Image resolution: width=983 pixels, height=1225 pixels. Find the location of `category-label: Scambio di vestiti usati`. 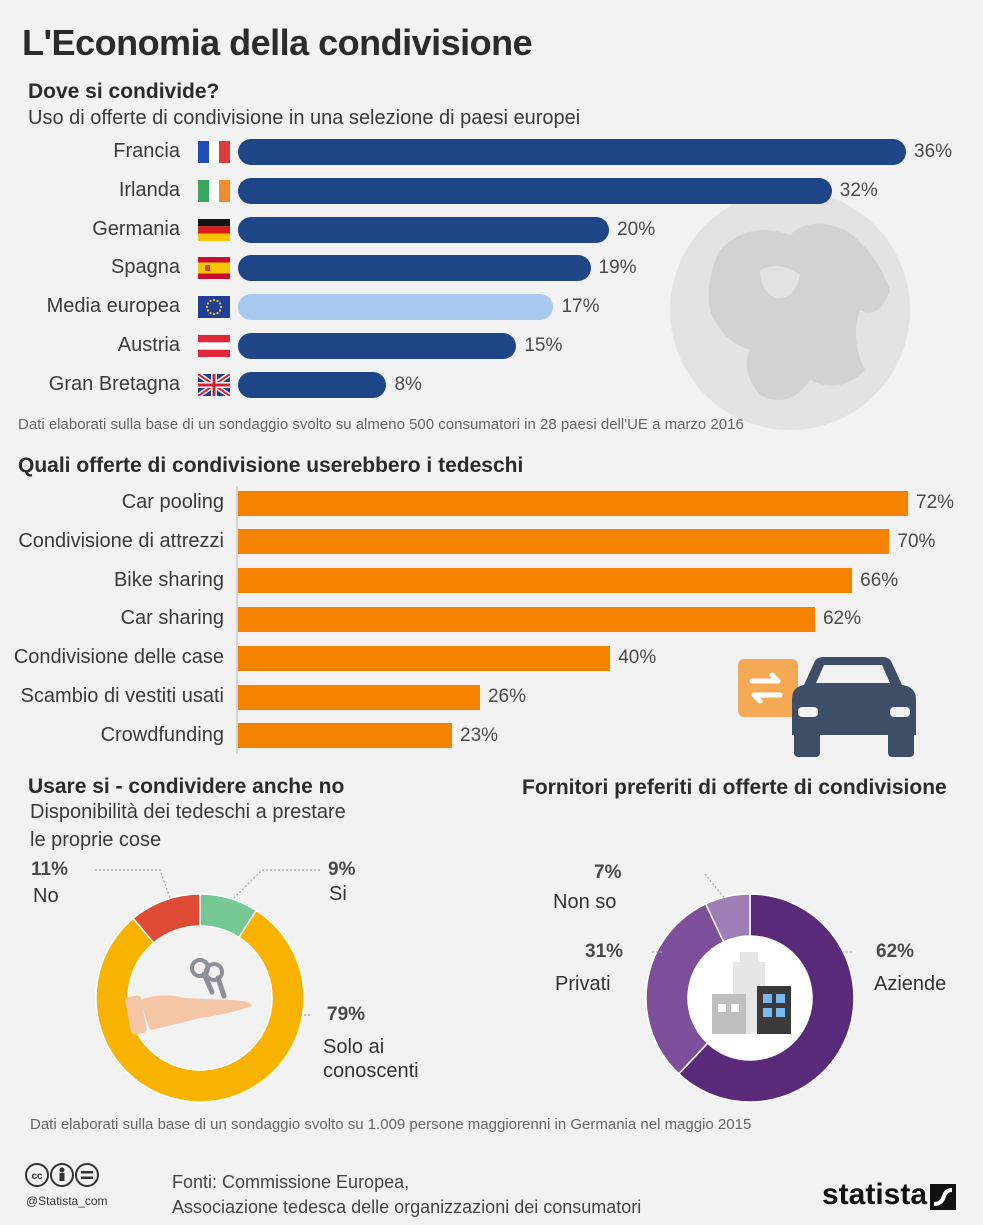

category-label: Scambio di vestiti usati is located at coordinates (122, 696).